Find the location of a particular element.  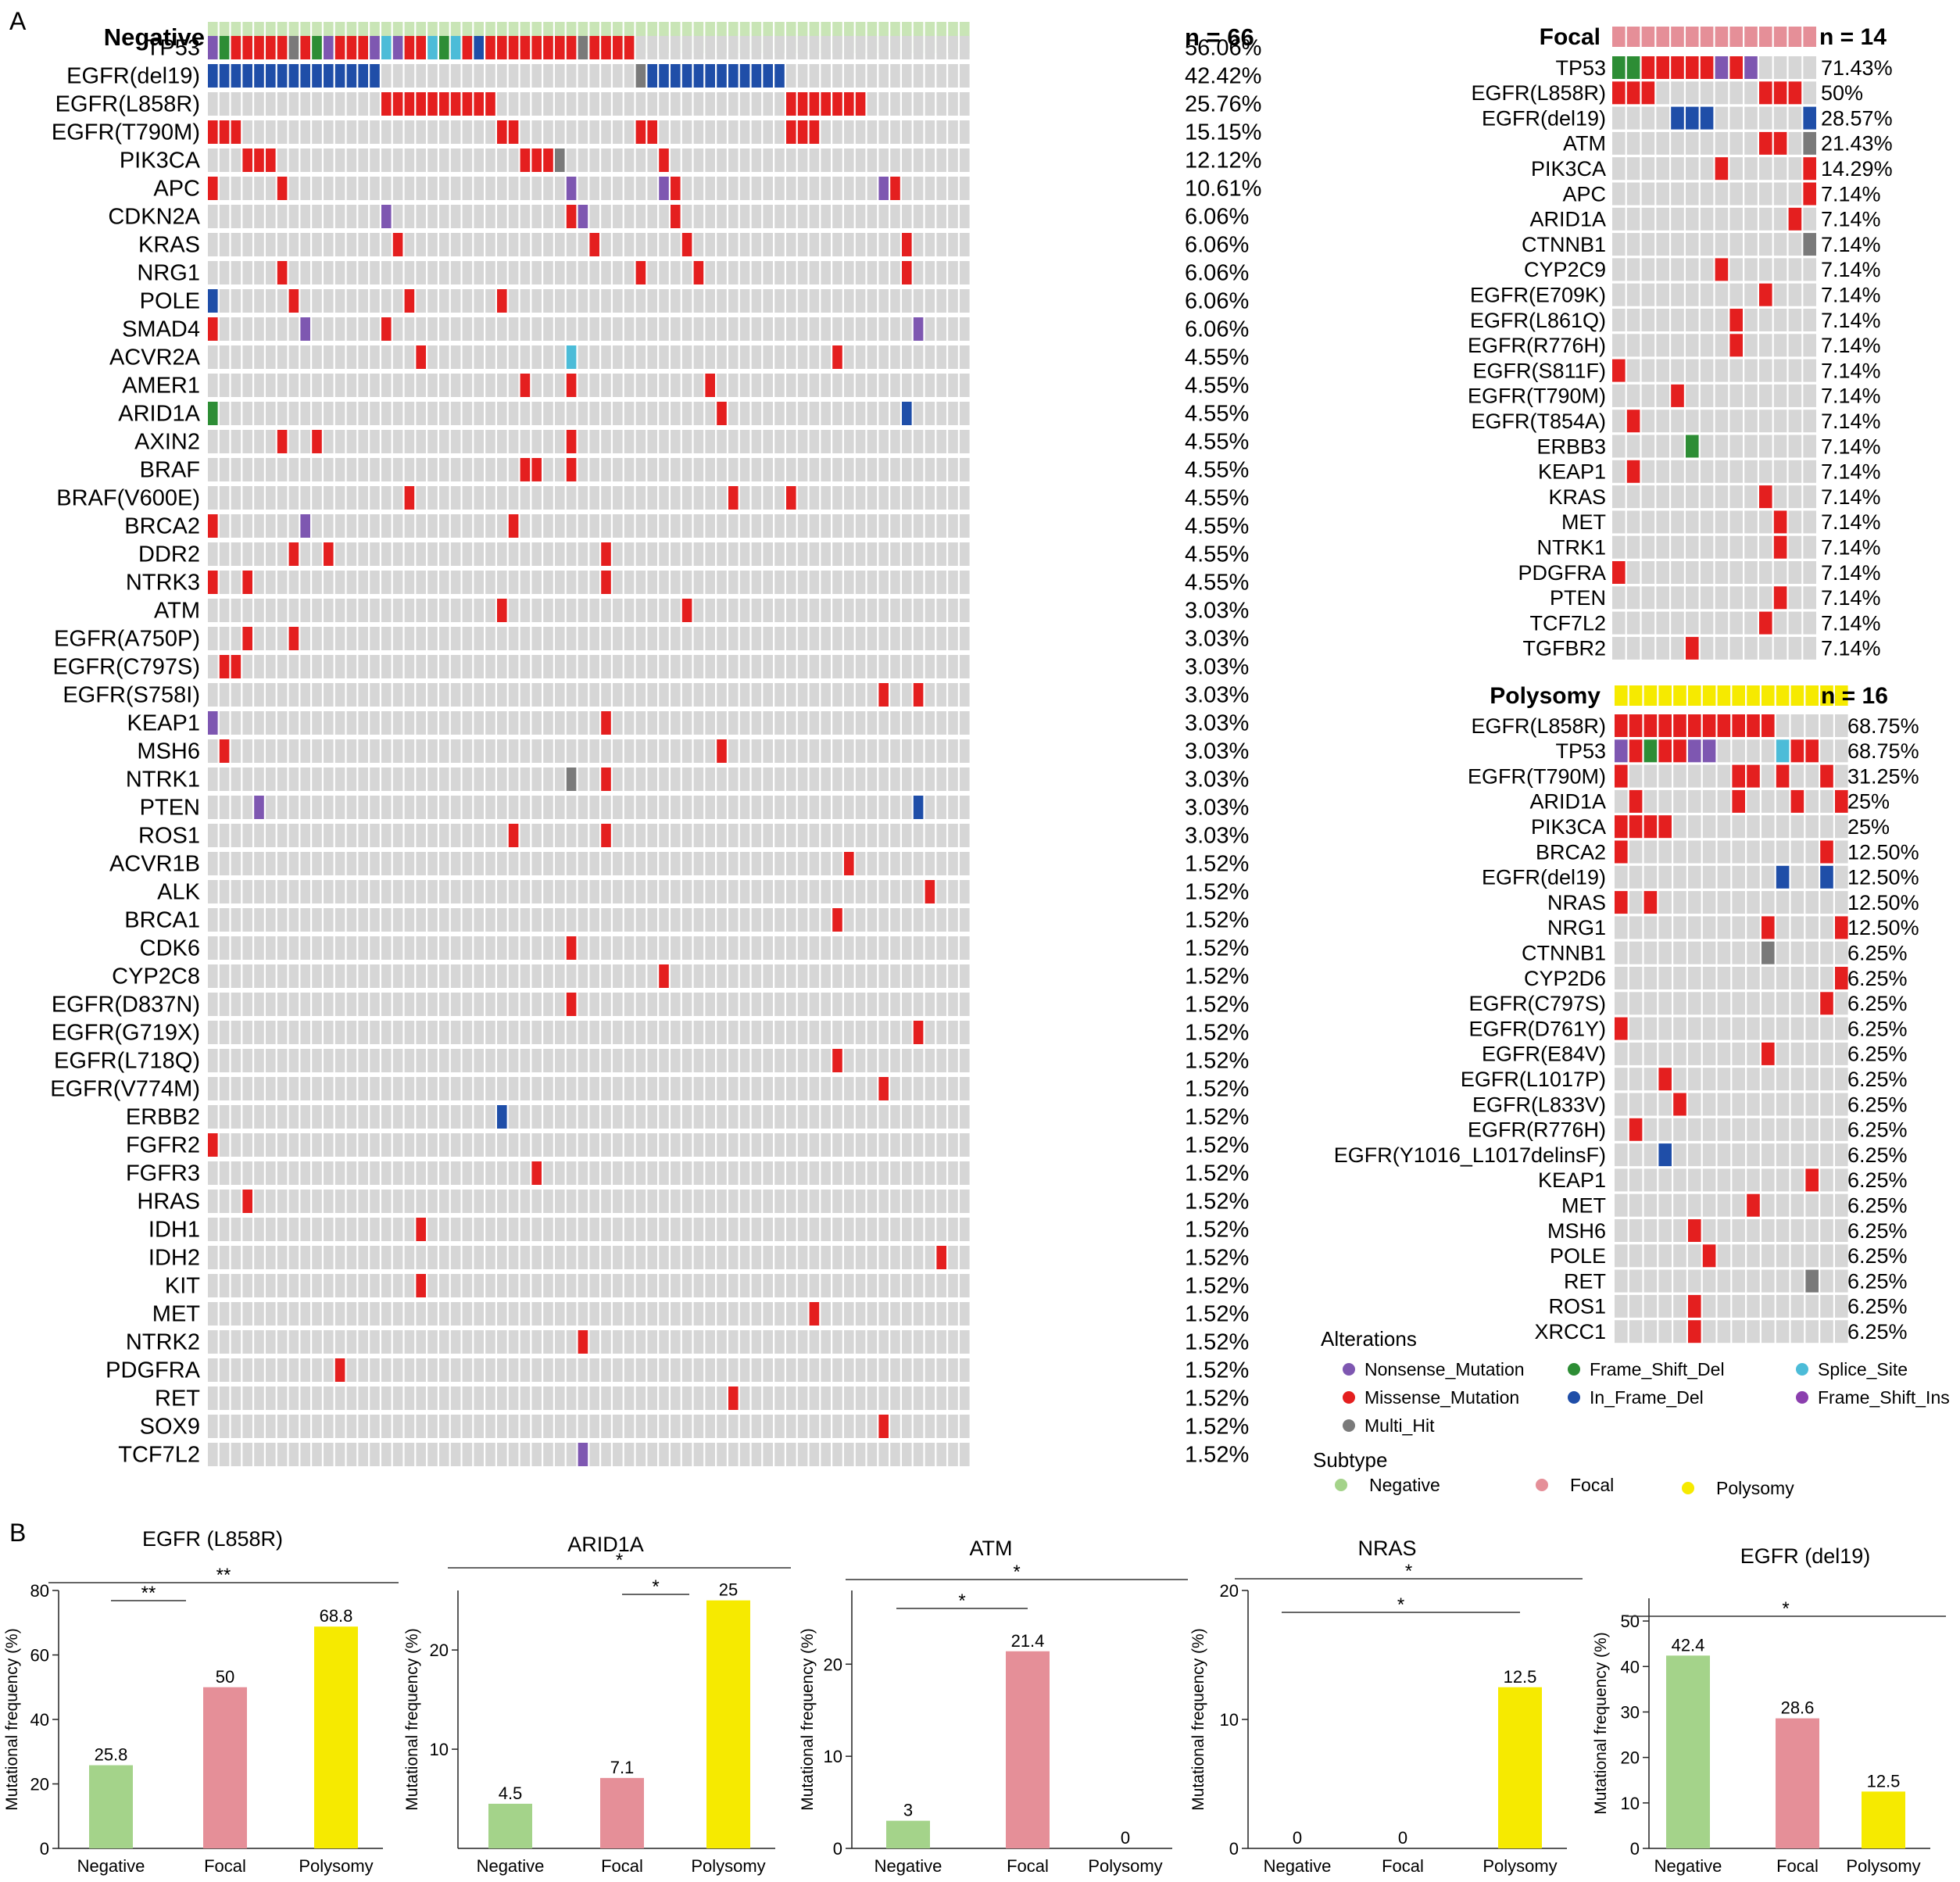

mutation-frequency-label: 6.25% is located at coordinates (1878, 1130).